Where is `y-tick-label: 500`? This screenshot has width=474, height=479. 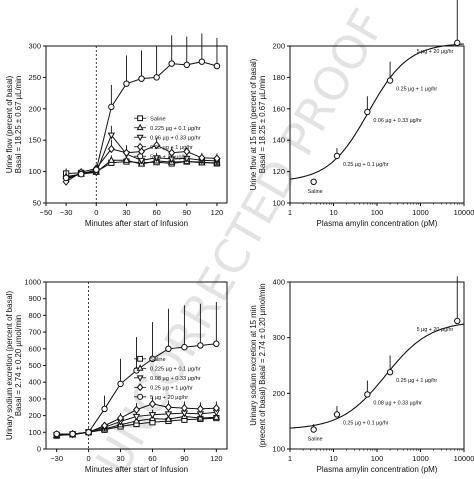 y-tick-label: 500 is located at coordinates (34, 365).